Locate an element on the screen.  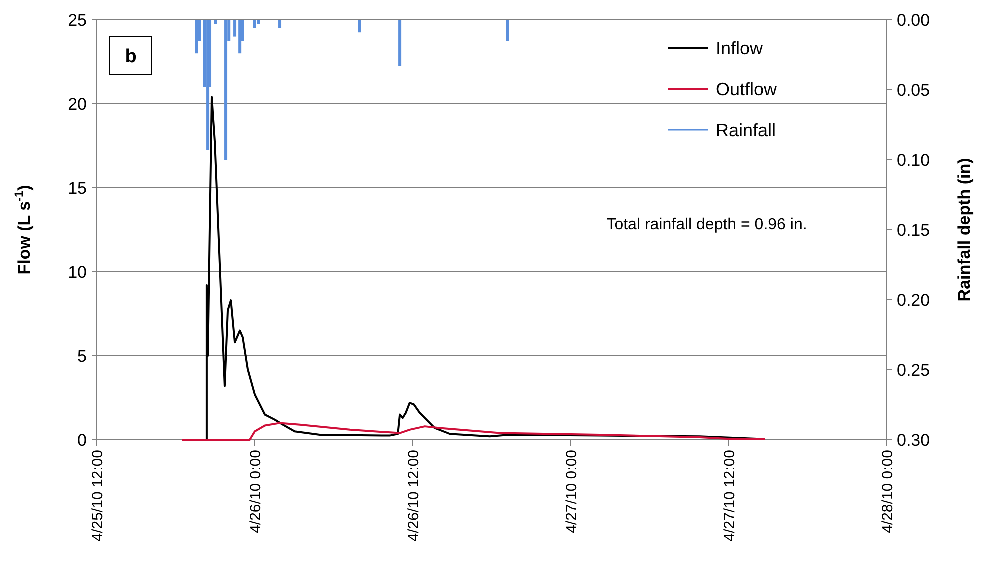
x-tick-label: 4/28/10 0:00 is located at coordinates (887, 492).